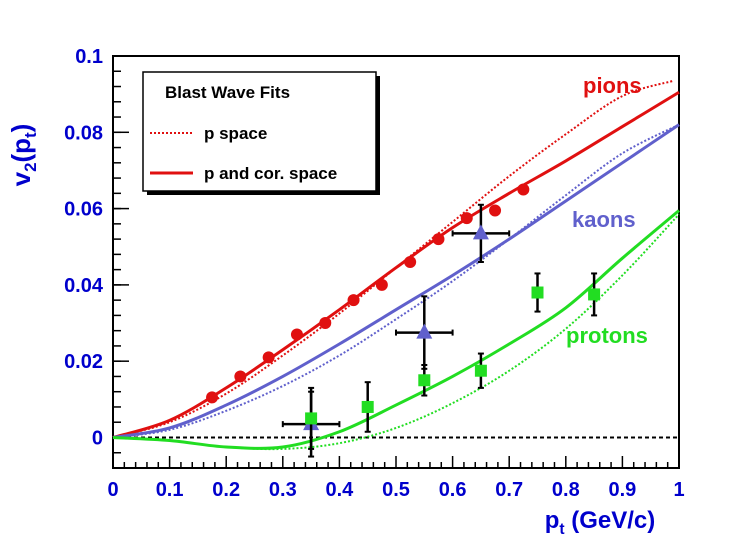 The width and height of the screenshot is (756, 553). I want to click on x-tick-label: 0.6, so click(453, 490).